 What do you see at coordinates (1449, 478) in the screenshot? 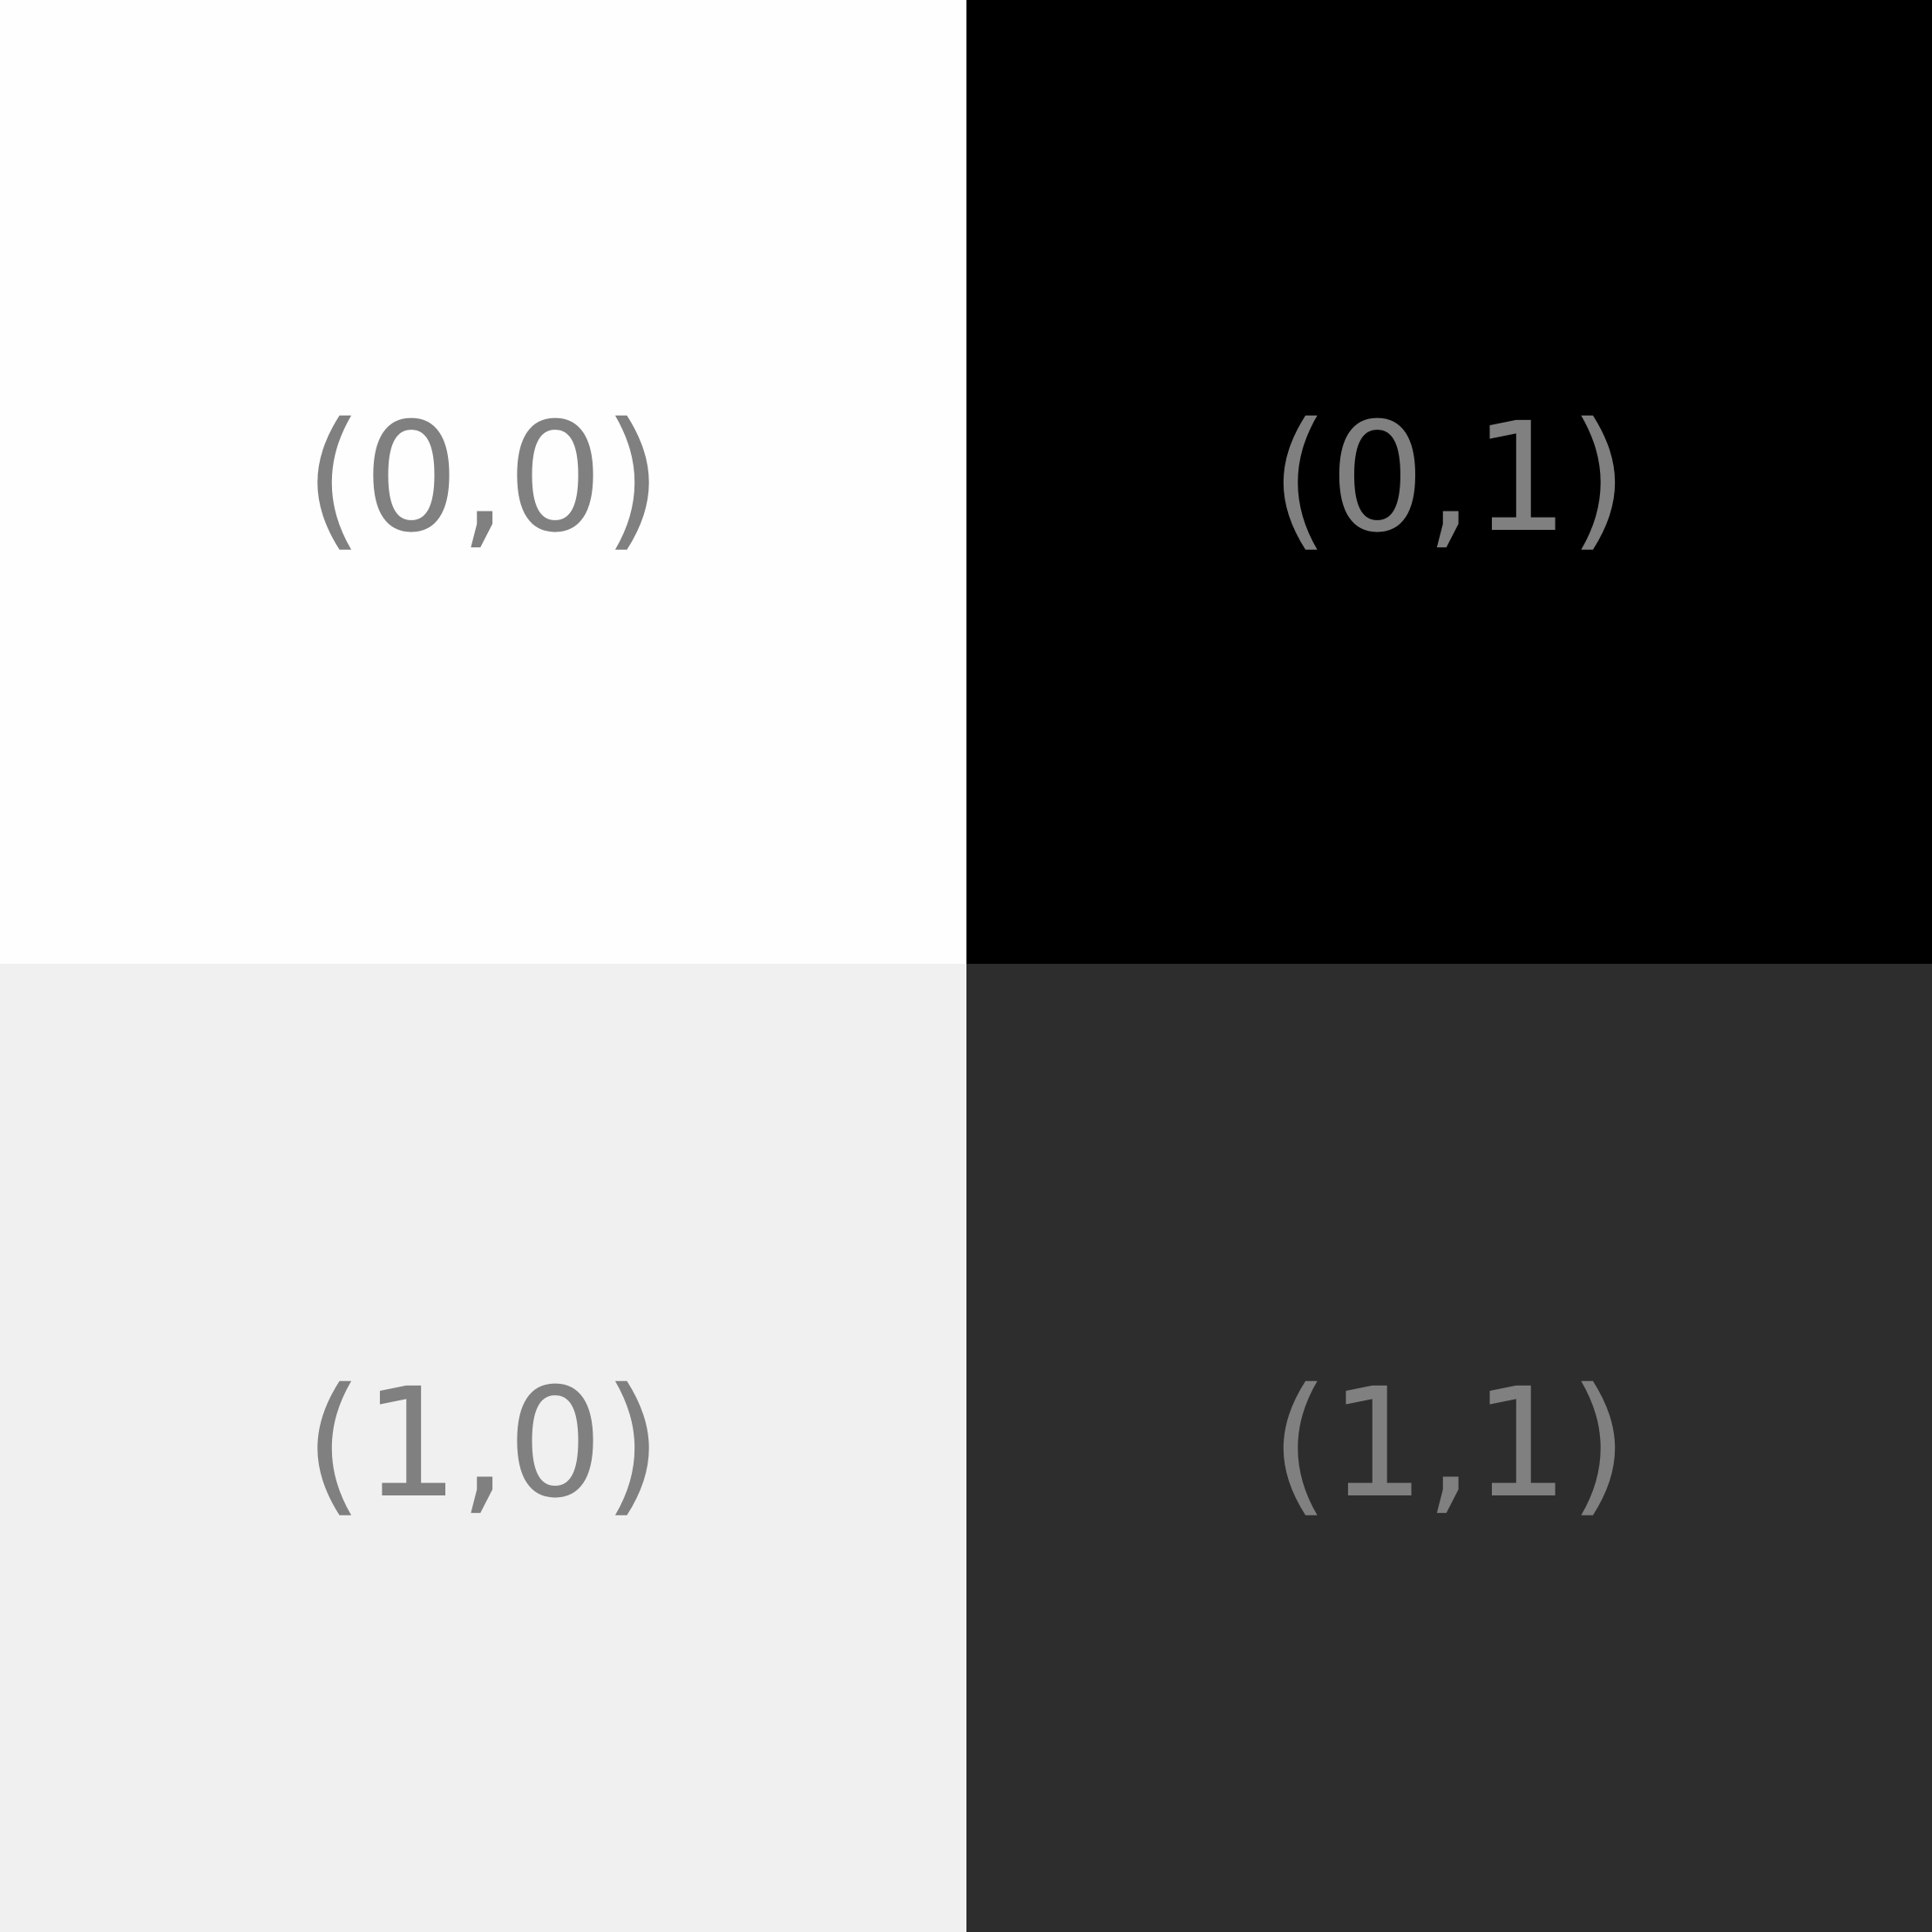
I see `cell-0-1-label: (0,1)` at bounding box center [1449, 478].